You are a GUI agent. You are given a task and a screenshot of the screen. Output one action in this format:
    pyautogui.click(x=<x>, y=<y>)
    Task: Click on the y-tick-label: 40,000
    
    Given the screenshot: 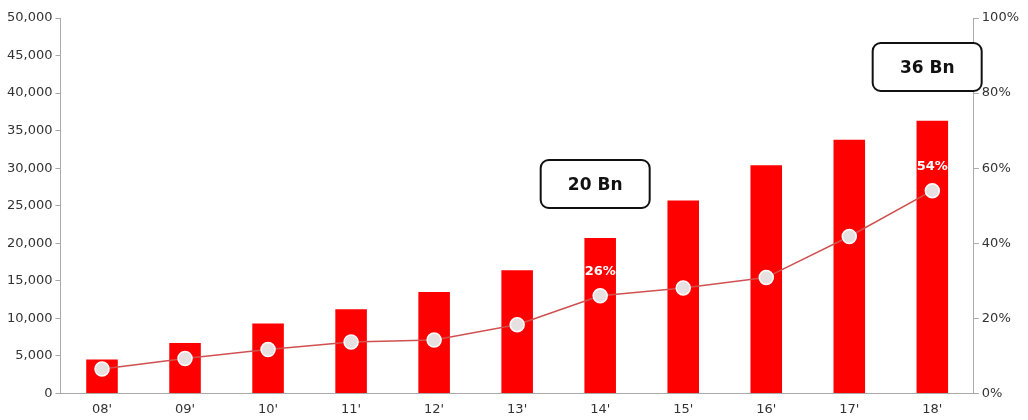 What is the action you would take?
    pyautogui.click(x=29, y=92)
    